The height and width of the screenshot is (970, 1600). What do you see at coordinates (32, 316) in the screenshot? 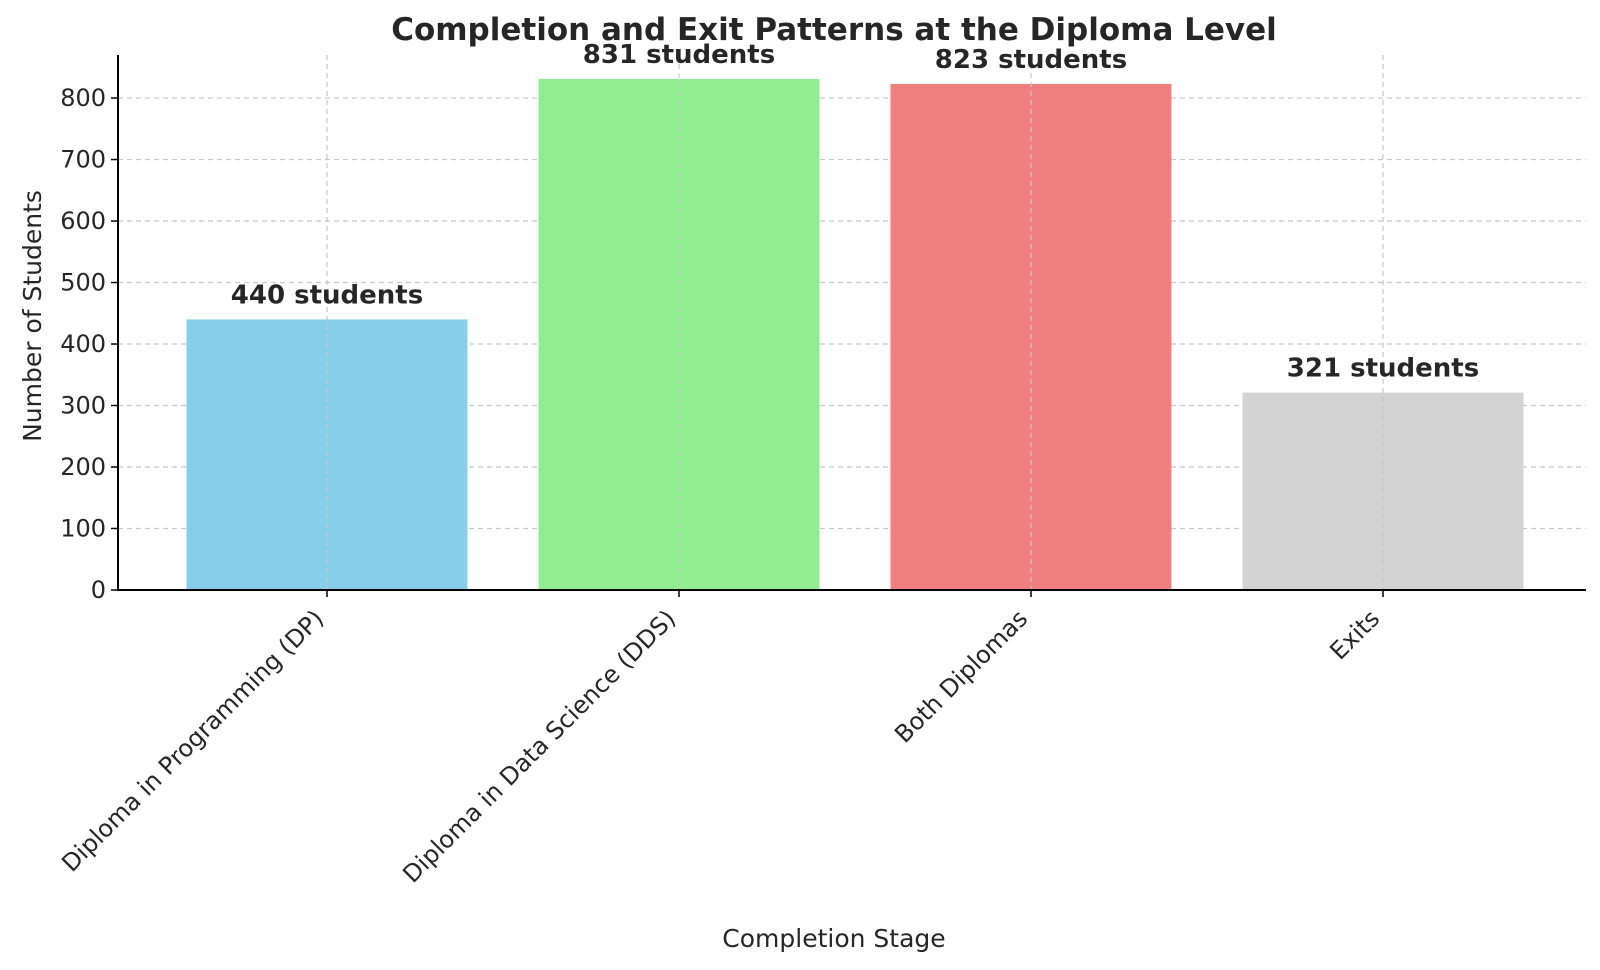
I see `y-axis-label: Number of Students` at bounding box center [32, 316].